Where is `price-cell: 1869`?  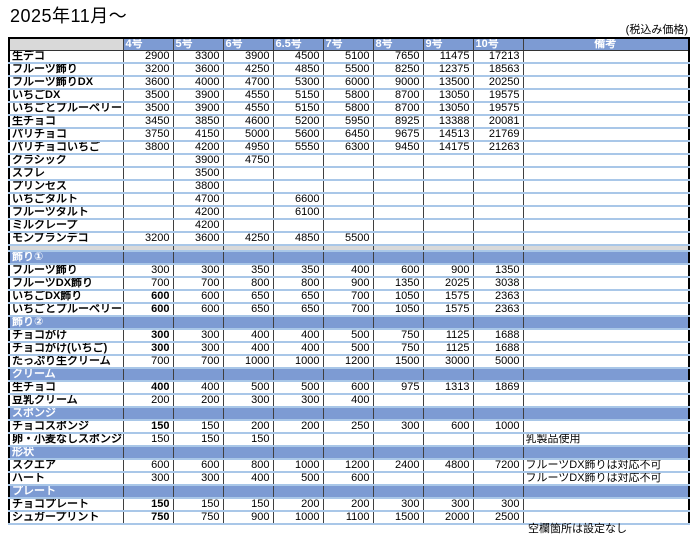 price-cell: 1869 is located at coordinates (498, 388).